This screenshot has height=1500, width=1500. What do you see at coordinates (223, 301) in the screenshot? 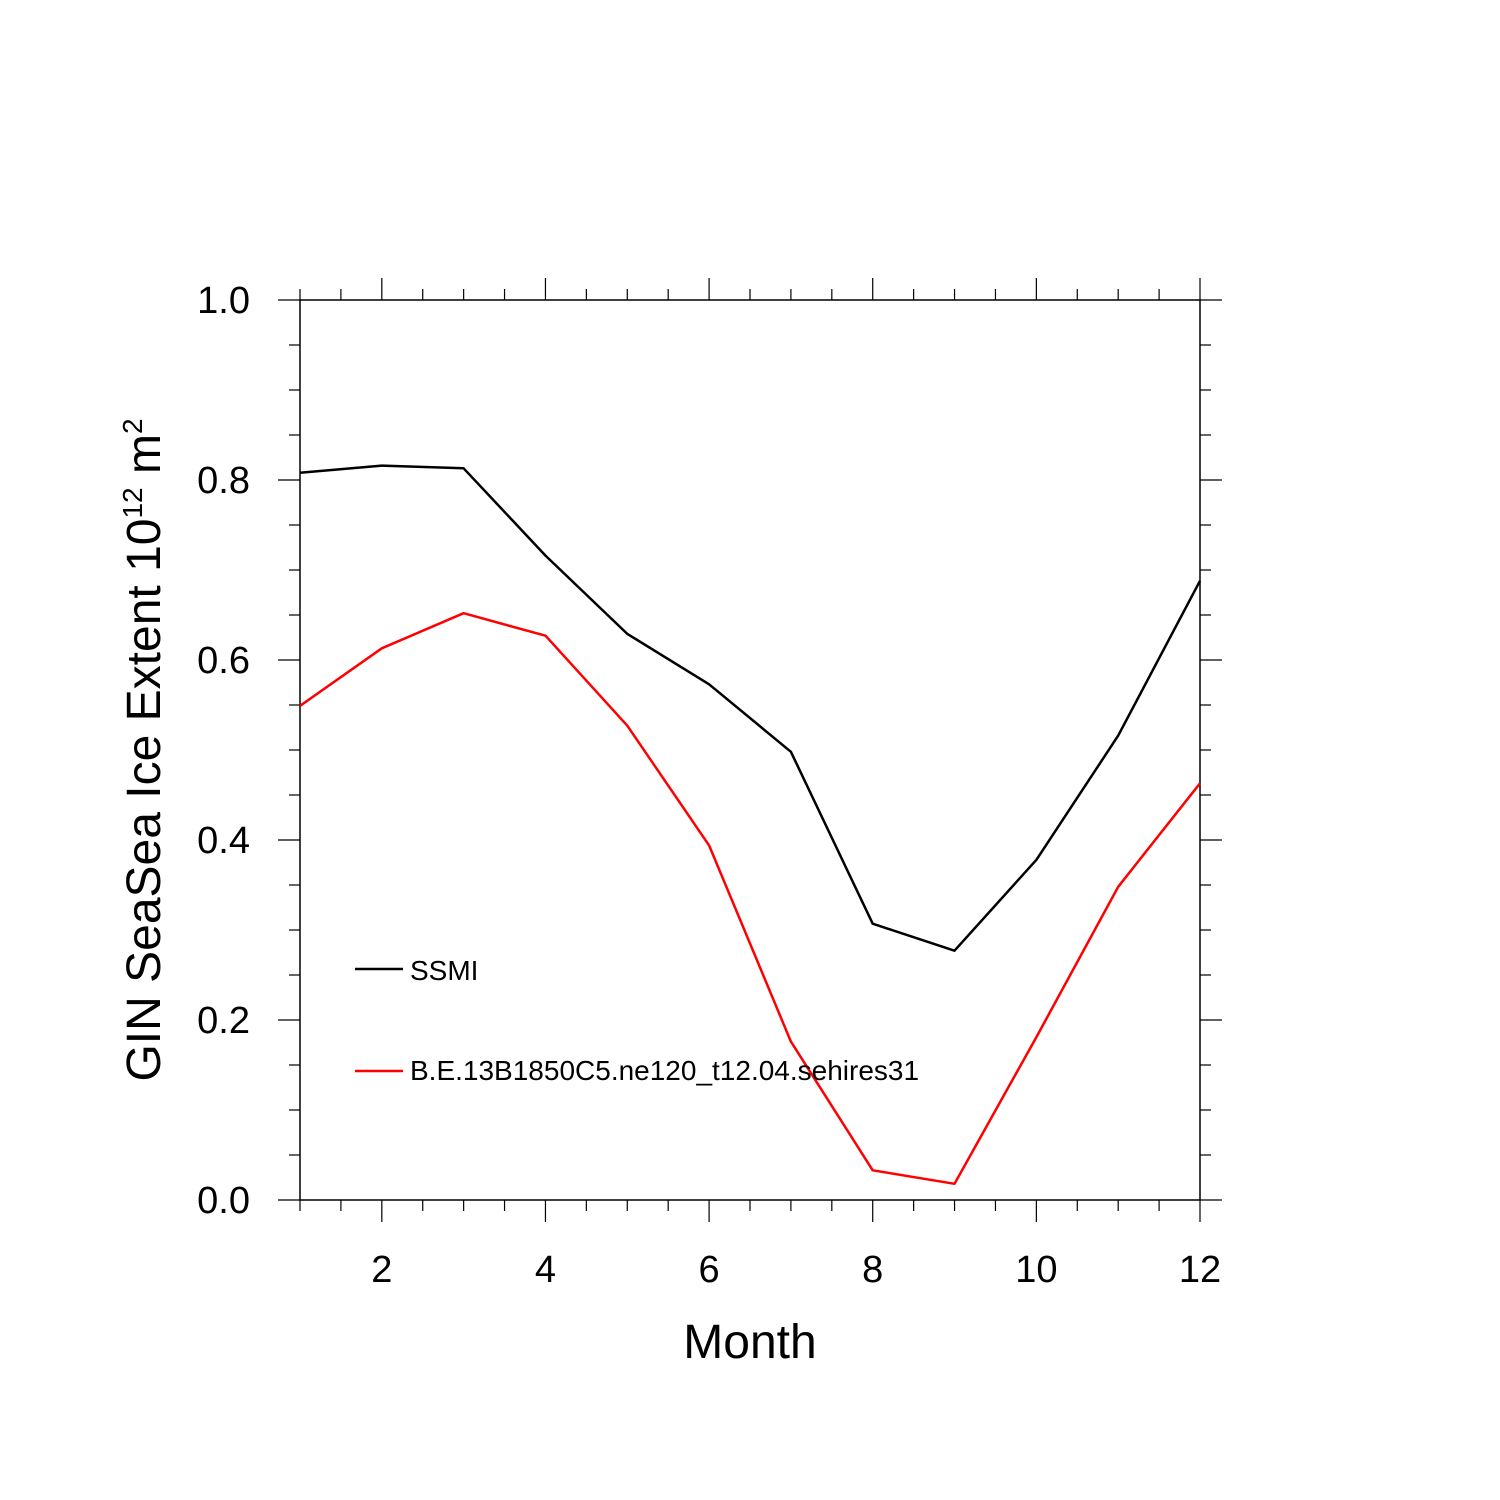
I see `y-tick-label: 1.0` at bounding box center [223, 301].